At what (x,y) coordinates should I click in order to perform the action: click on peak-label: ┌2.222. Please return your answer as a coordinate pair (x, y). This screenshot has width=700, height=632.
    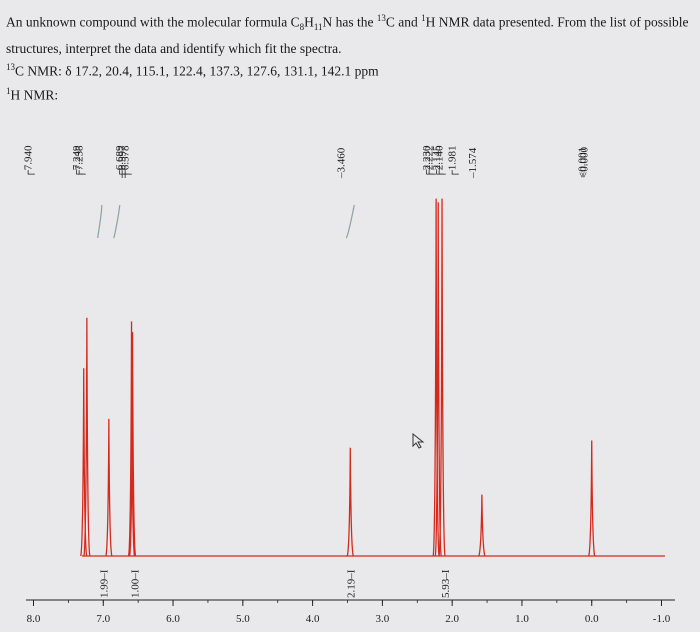
    Looking at the image, I should click on (430, 161).